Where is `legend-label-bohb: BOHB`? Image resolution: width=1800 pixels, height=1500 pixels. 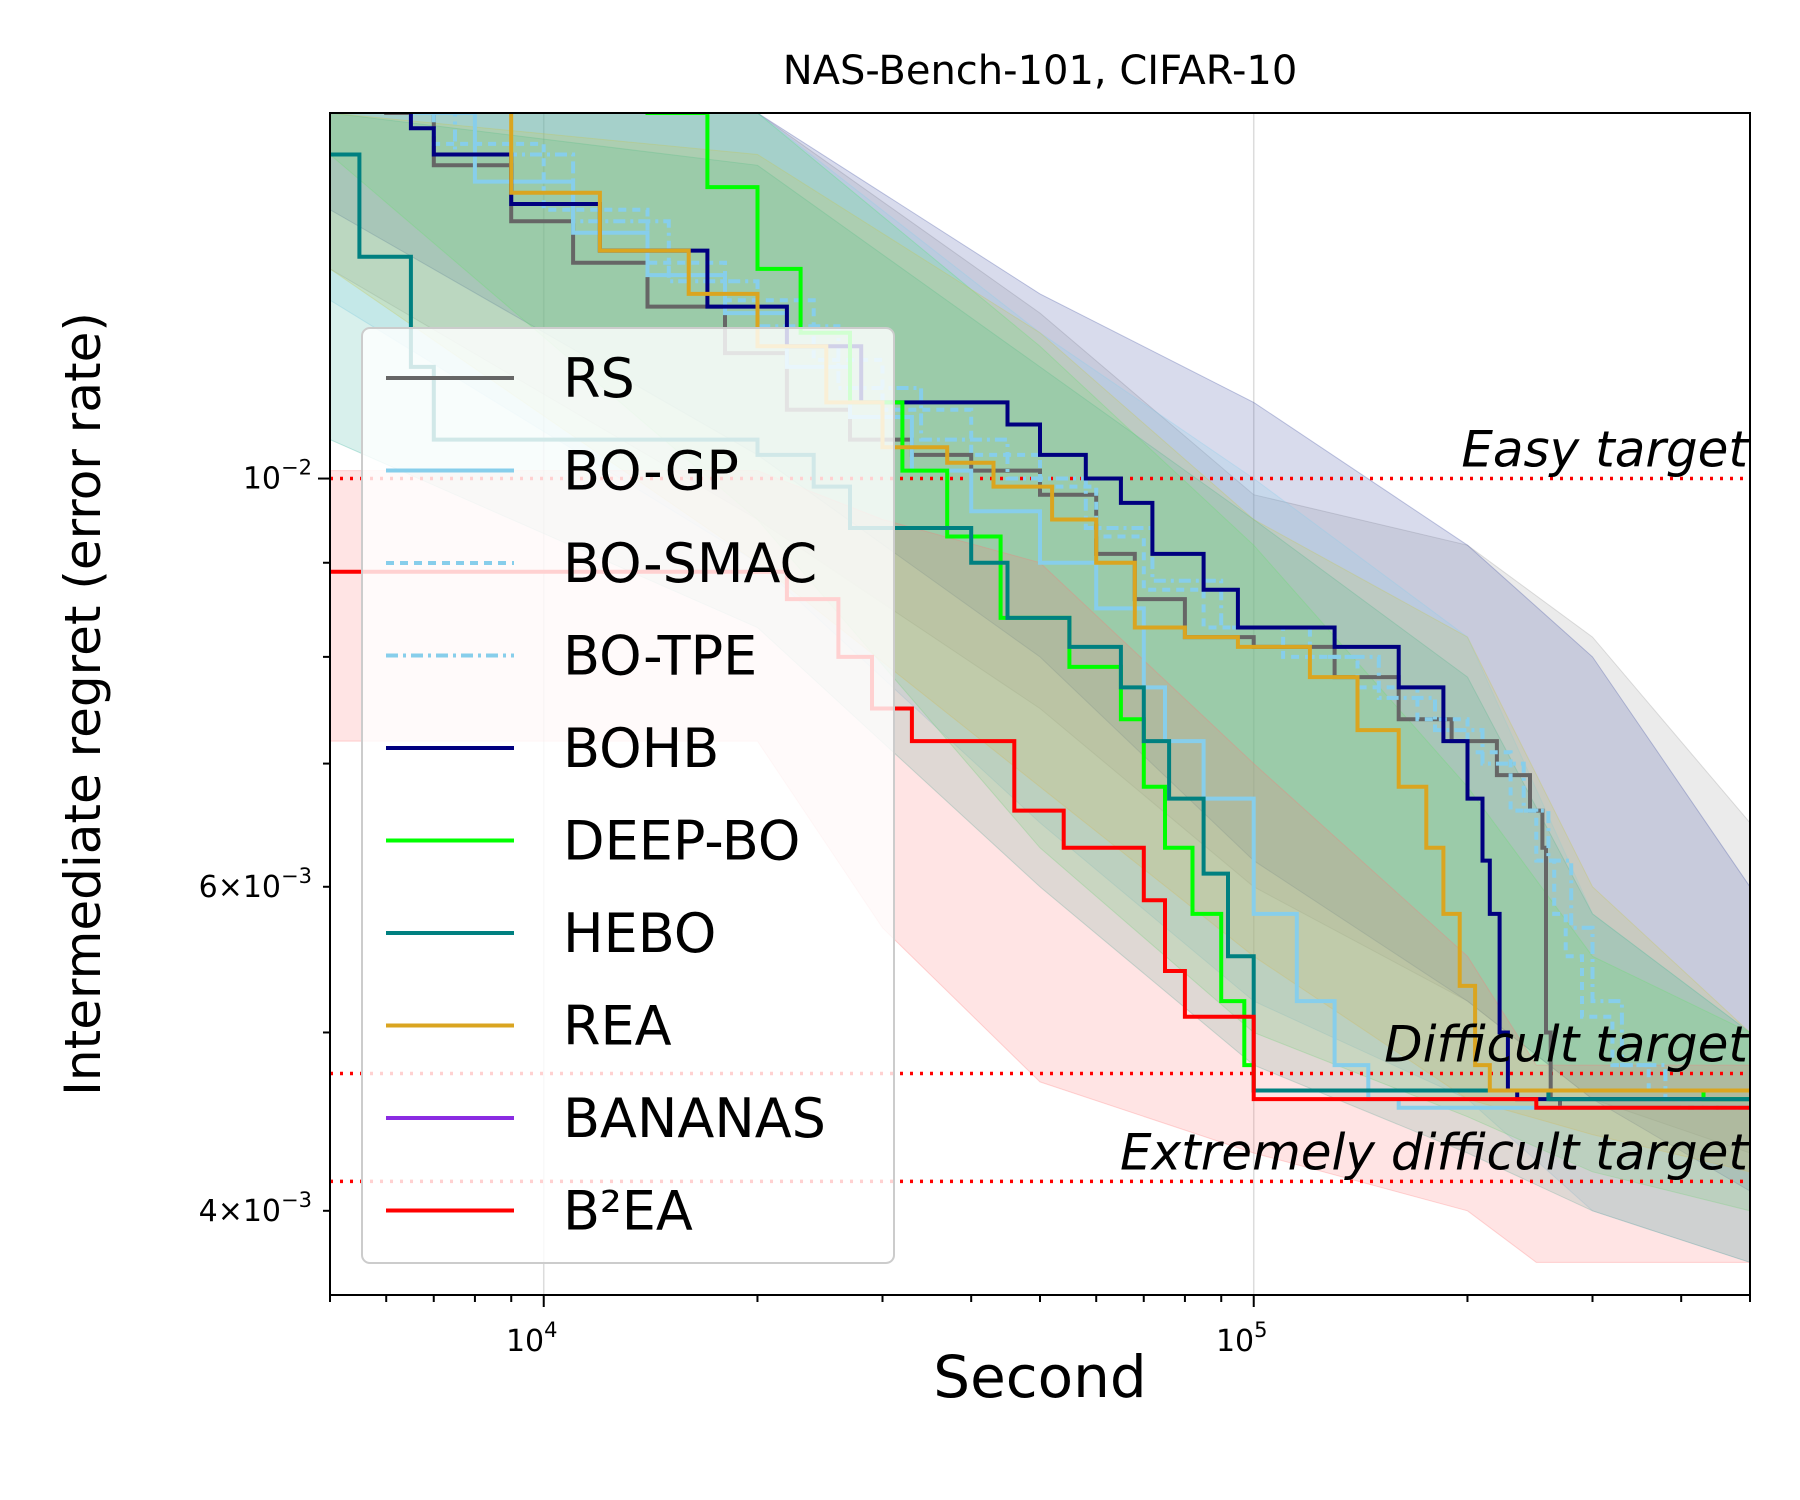 legend-label-bohb: BOHB is located at coordinates (641, 748).